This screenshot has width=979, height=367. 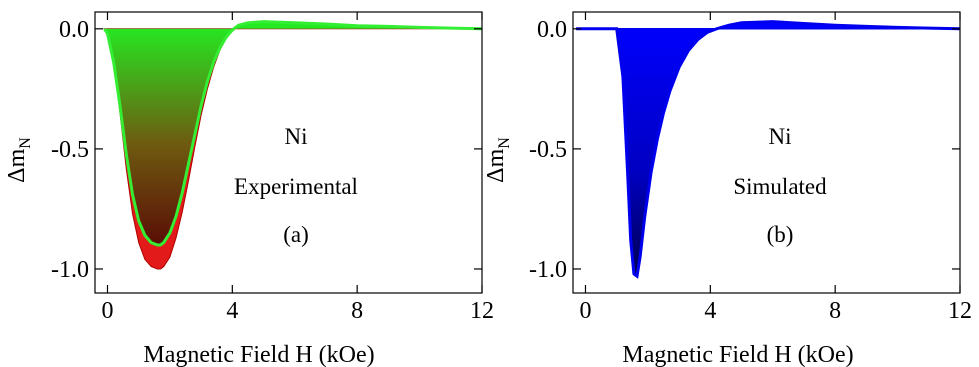 What do you see at coordinates (780, 136) in the screenshot?
I see `annotation-material-b: Ni` at bounding box center [780, 136].